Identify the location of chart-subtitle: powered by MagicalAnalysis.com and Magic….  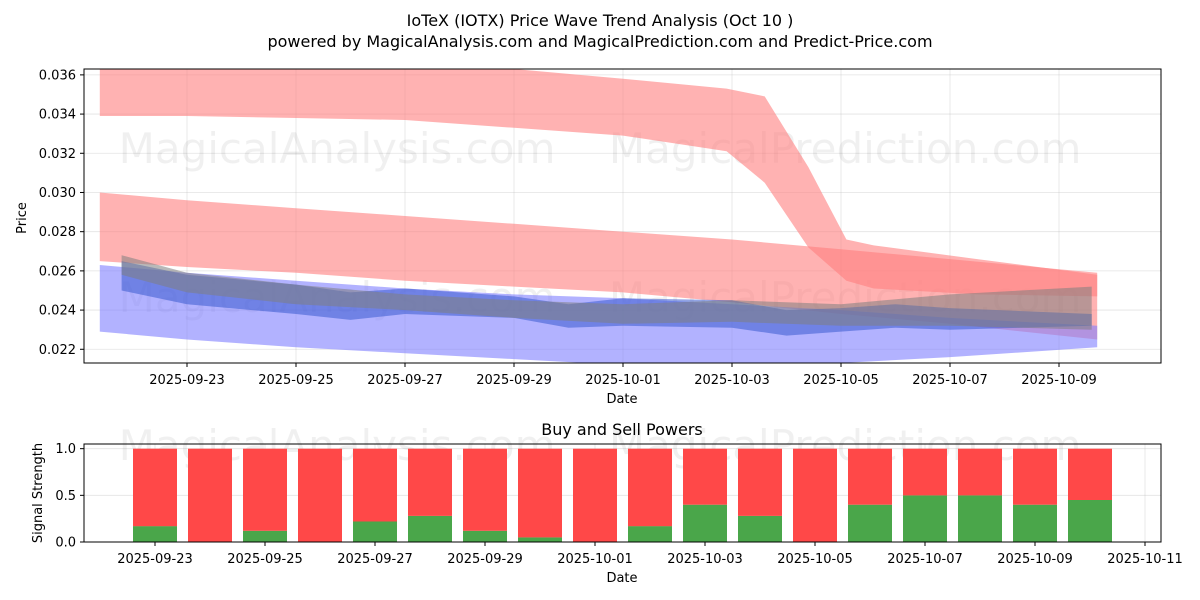
(599, 41).